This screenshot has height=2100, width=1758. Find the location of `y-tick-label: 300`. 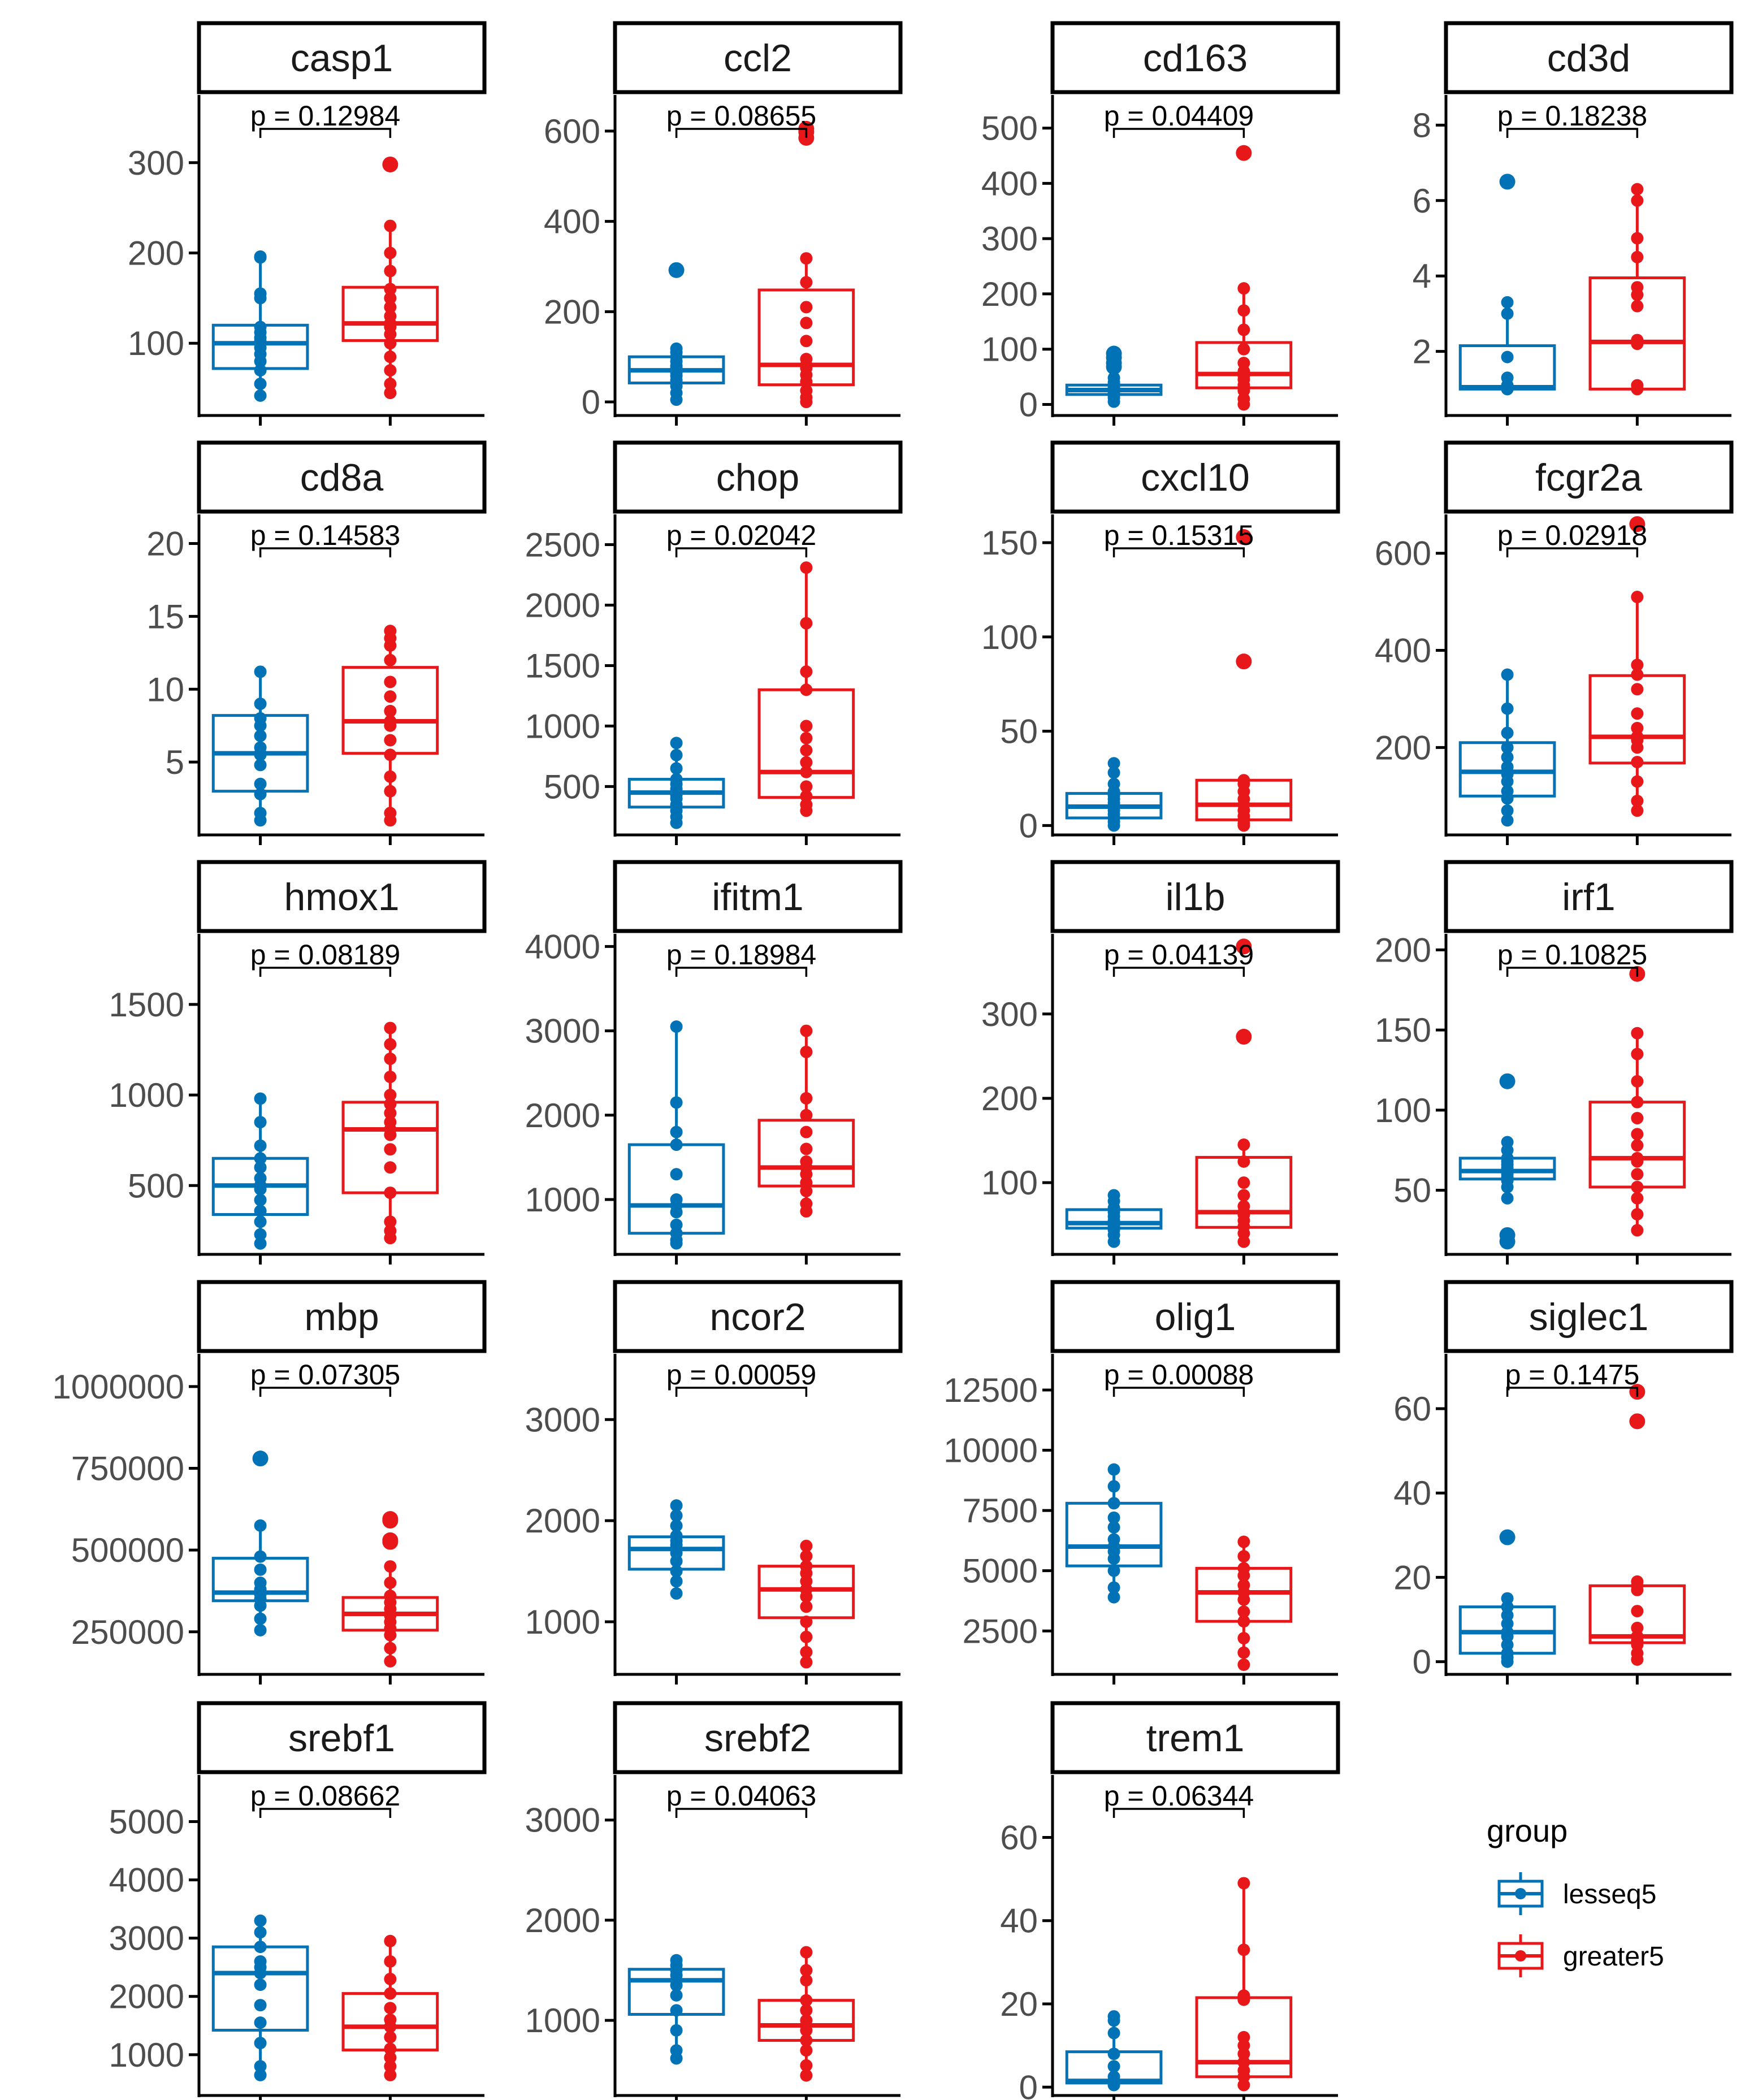

y-tick-label: 300 is located at coordinates (1009, 239).